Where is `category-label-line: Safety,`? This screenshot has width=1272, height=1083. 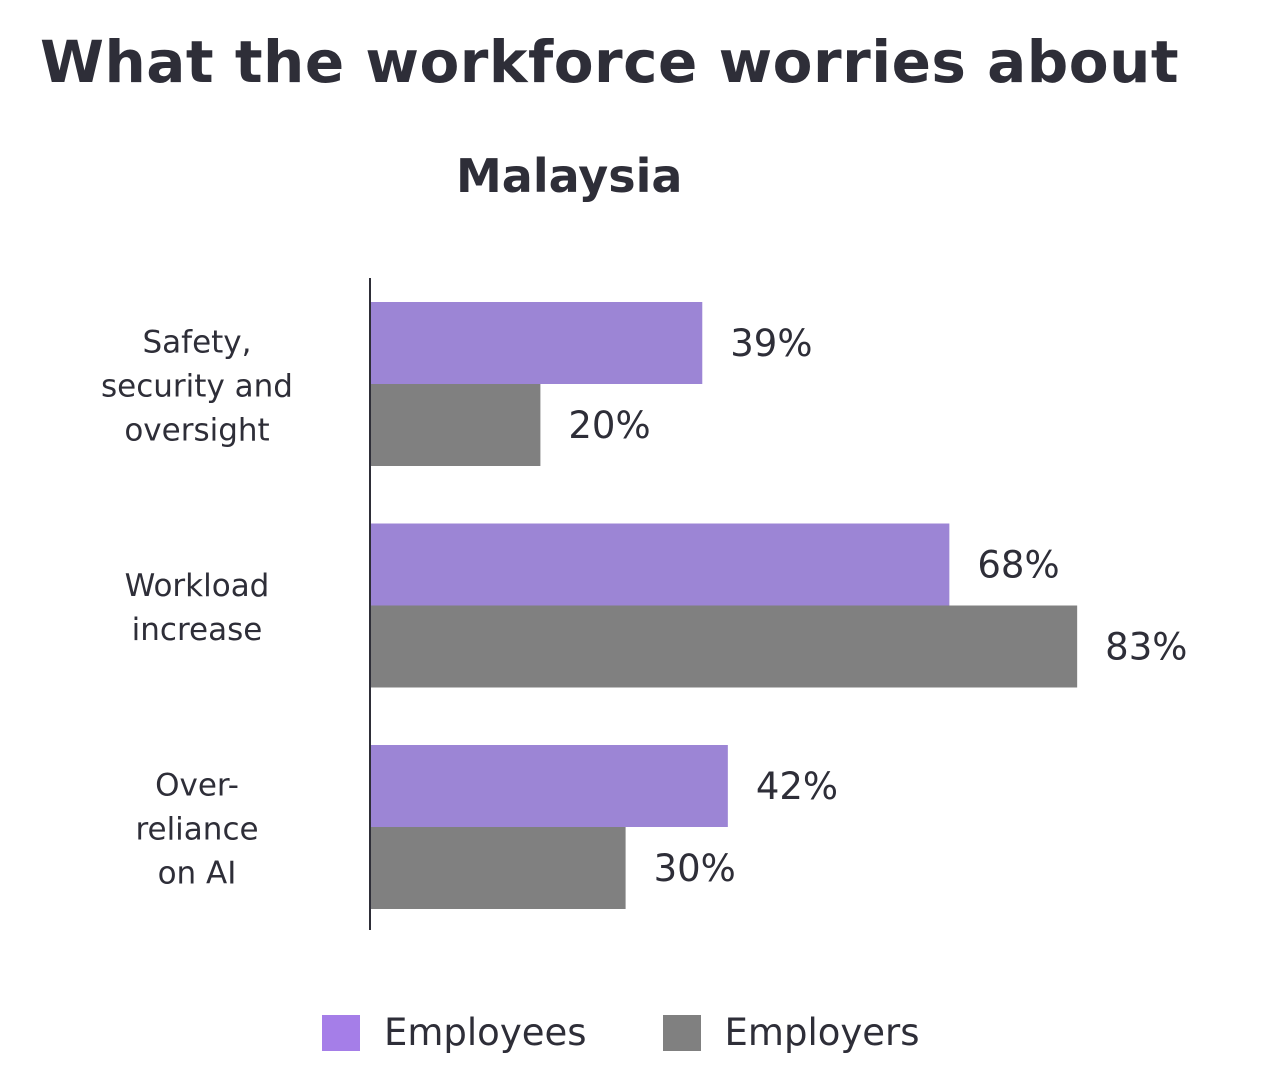 category-label-line: Safety, is located at coordinates (196, 342).